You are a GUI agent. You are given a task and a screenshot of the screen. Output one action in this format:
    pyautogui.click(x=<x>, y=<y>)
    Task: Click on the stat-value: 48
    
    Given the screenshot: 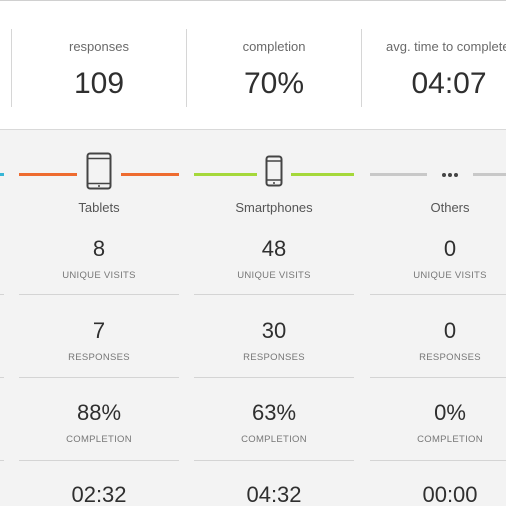 What is the action you would take?
    pyautogui.click(x=274, y=248)
    